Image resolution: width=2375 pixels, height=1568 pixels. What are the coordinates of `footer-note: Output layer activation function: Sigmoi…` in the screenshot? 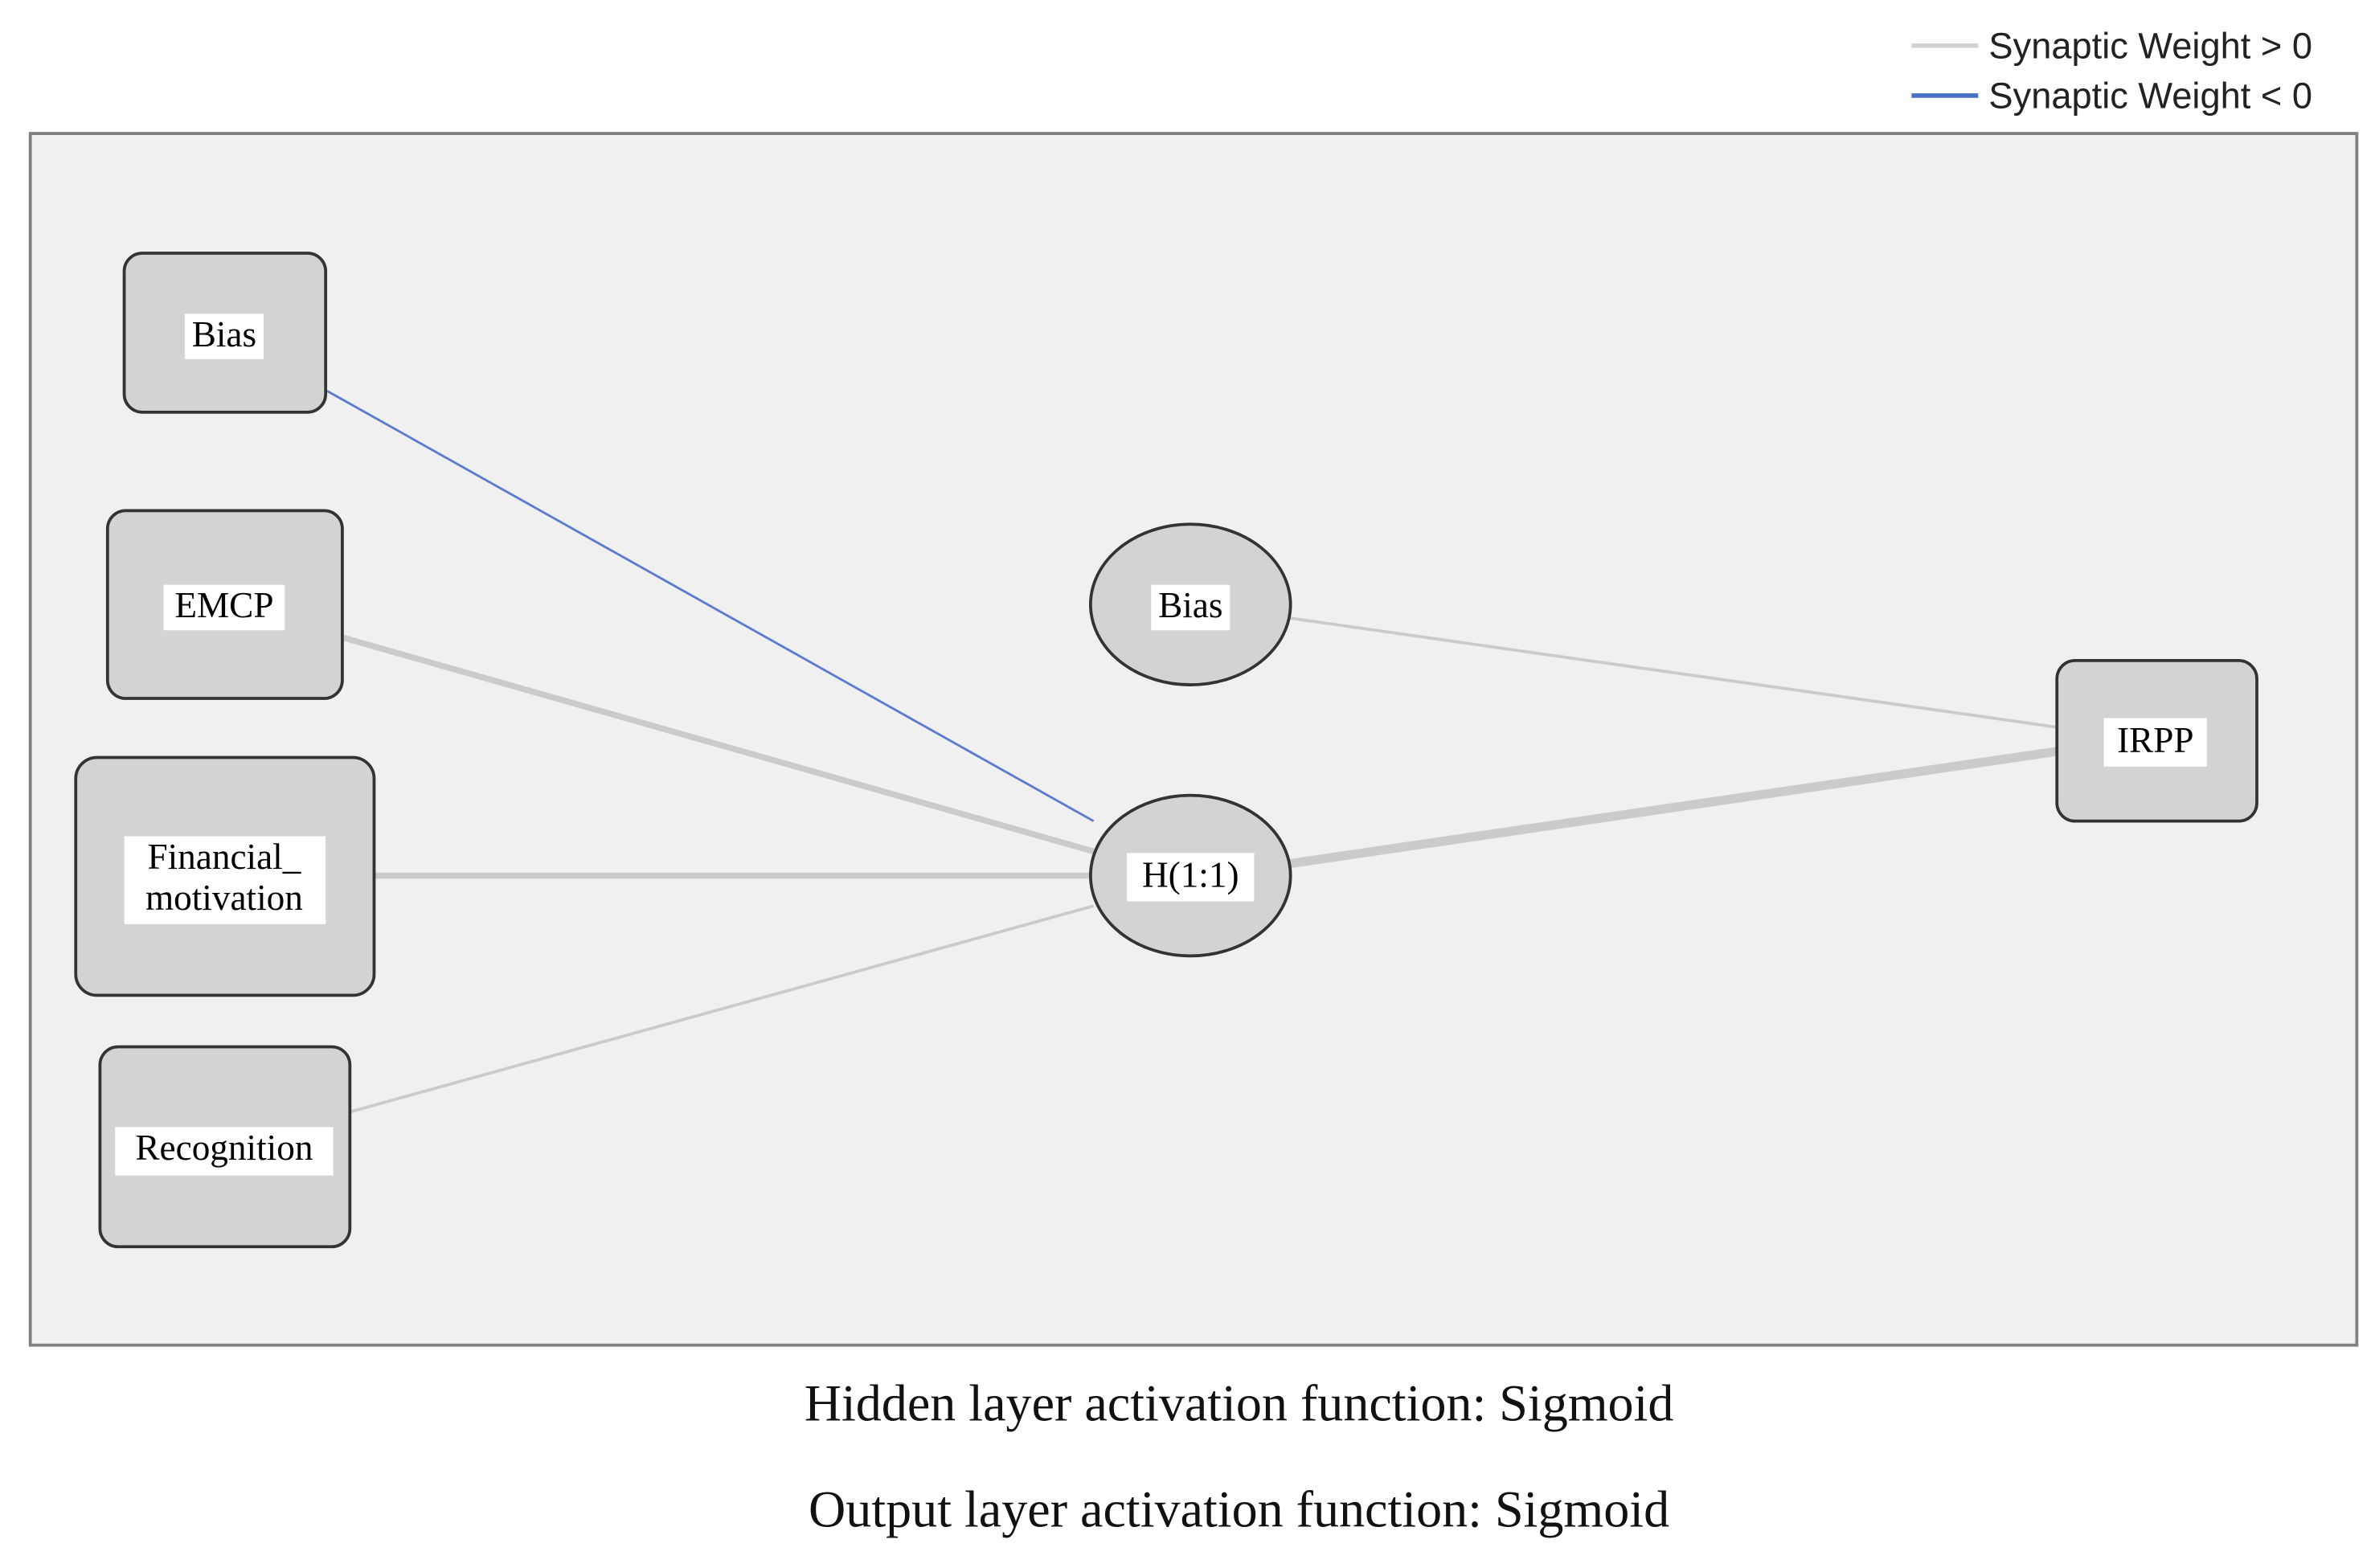 It's located at (1239, 1509).